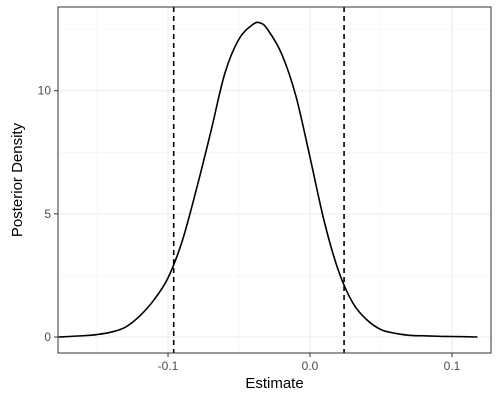 This screenshot has width=500, height=405. I want to click on y-axis-title: Posterior Density, so click(17, 179).